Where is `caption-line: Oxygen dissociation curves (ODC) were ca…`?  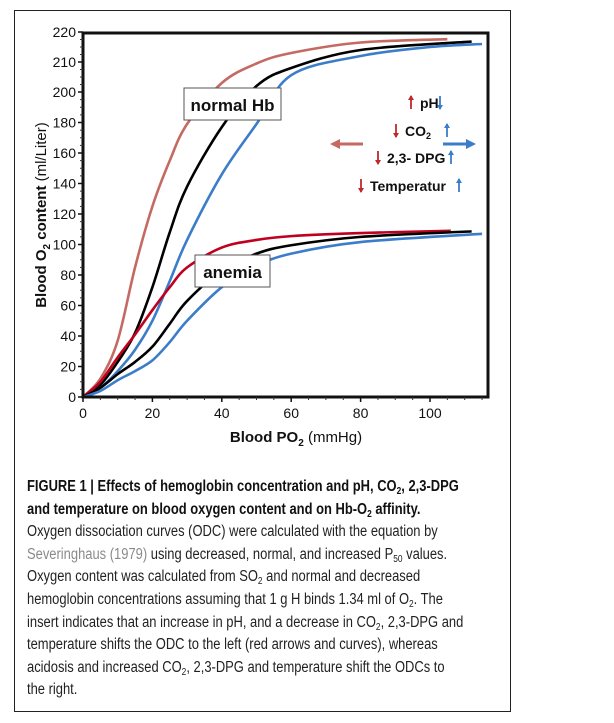 caption-line: Oxygen dissociation curves (ODC) were ca… is located at coordinates (232, 532).